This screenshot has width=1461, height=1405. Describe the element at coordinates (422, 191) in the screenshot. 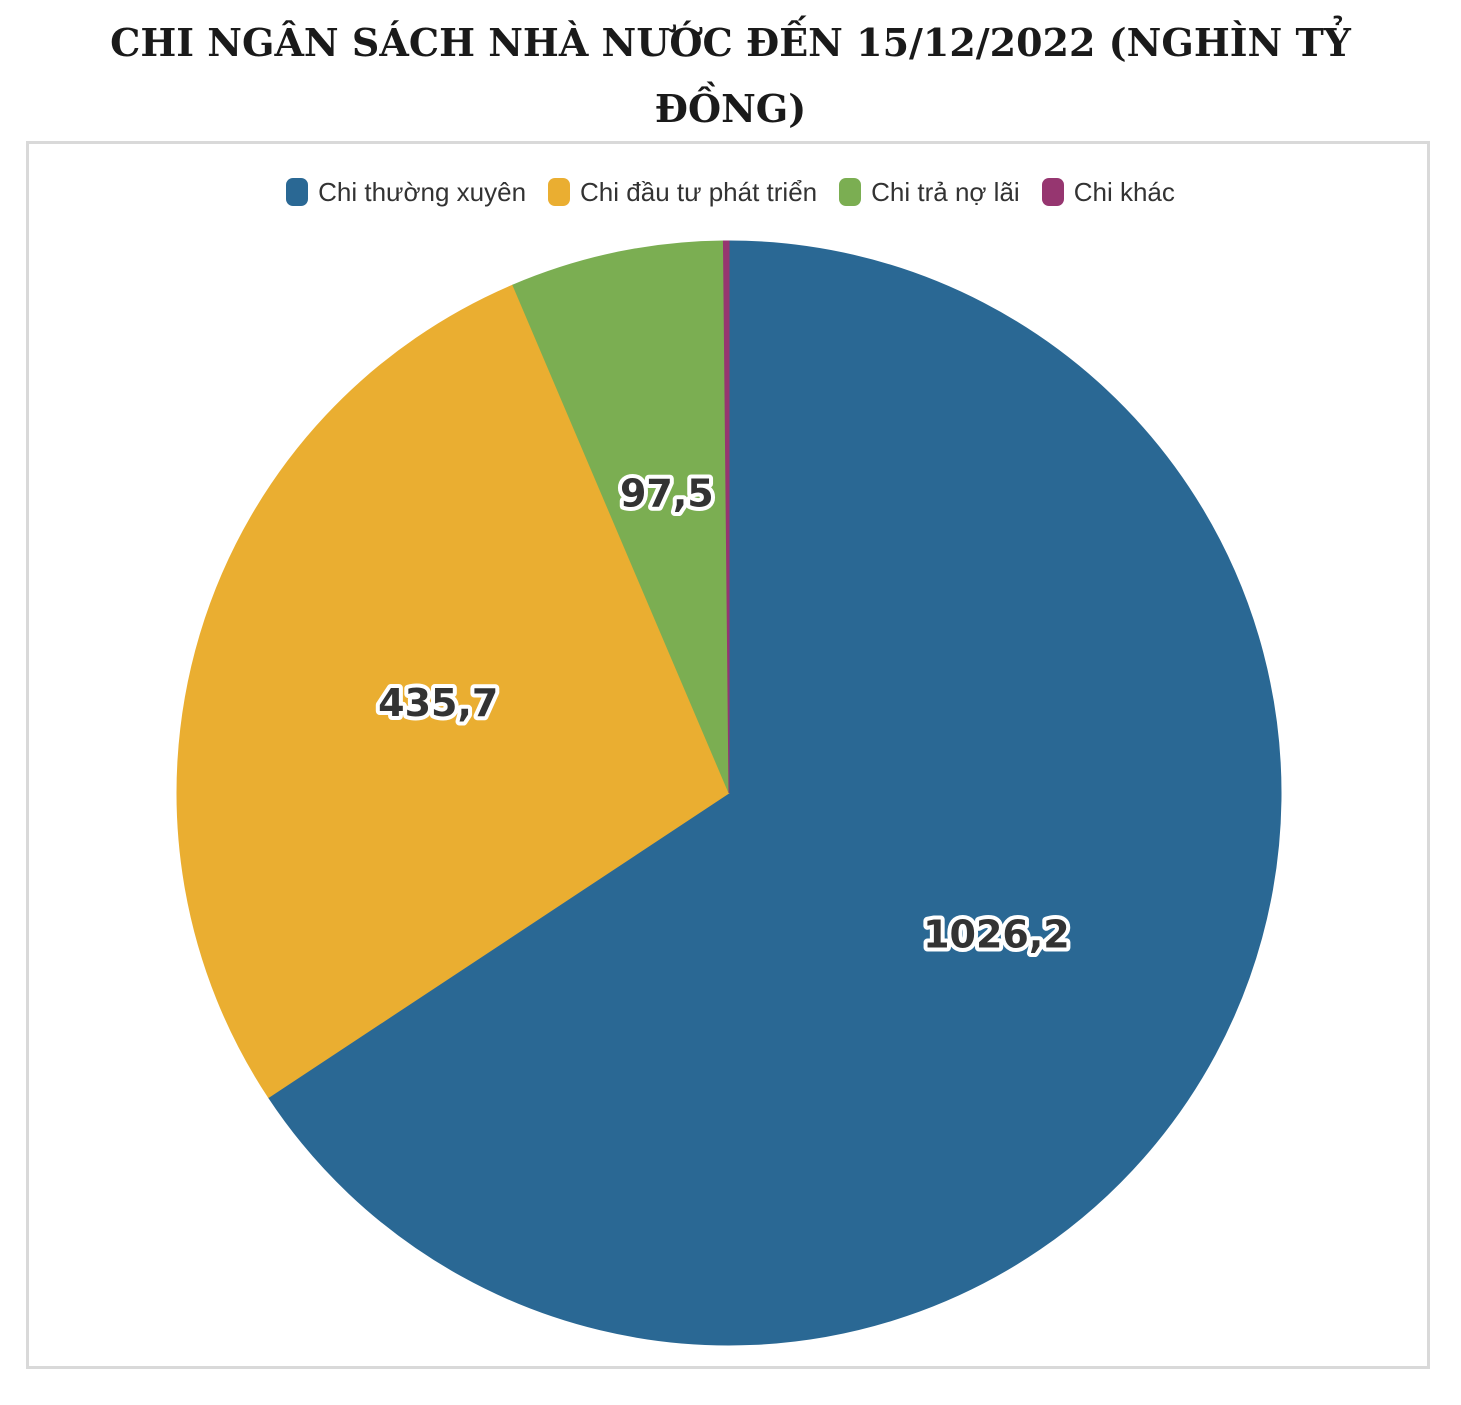

I see `legend-label: Chi thường xuyên` at that location.